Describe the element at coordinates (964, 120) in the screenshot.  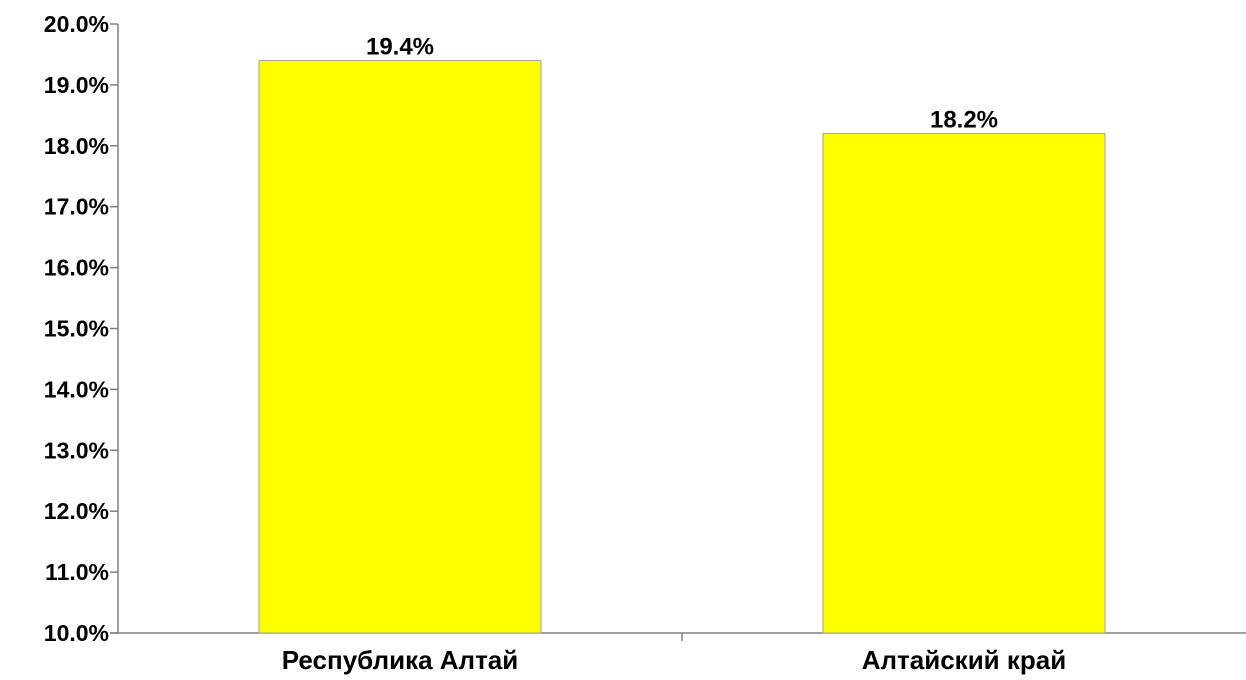
I see `data-label: 18.2%` at that location.